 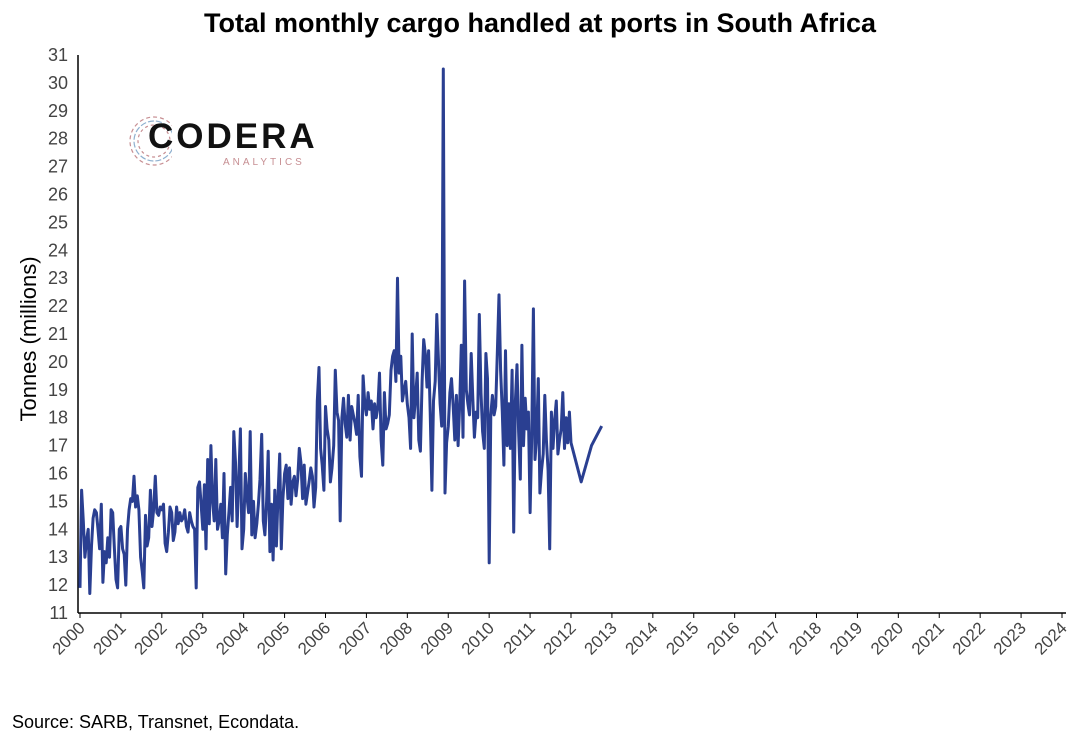 What do you see at coordinates (478, 638) in the screenshot?
I see `x-tick-label: 2010` at bounding box center [478, 638].